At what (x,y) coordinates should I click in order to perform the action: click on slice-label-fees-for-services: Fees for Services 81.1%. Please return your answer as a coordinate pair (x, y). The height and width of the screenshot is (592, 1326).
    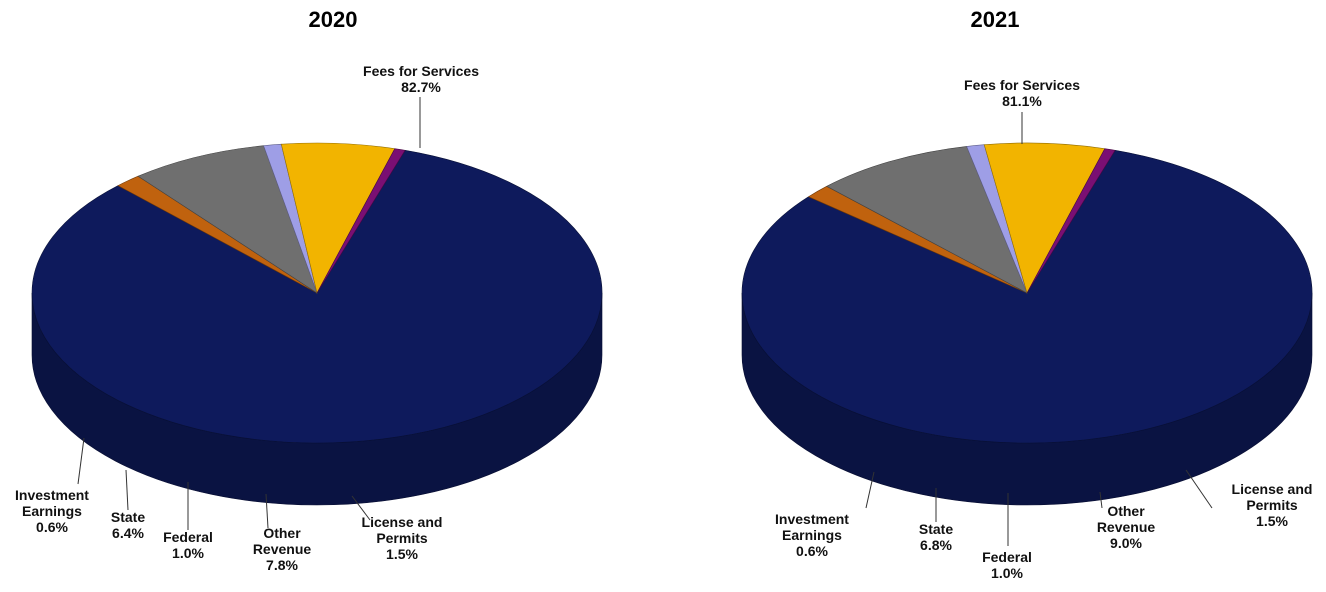
    Looking at the image, I should click on (1022, 93).